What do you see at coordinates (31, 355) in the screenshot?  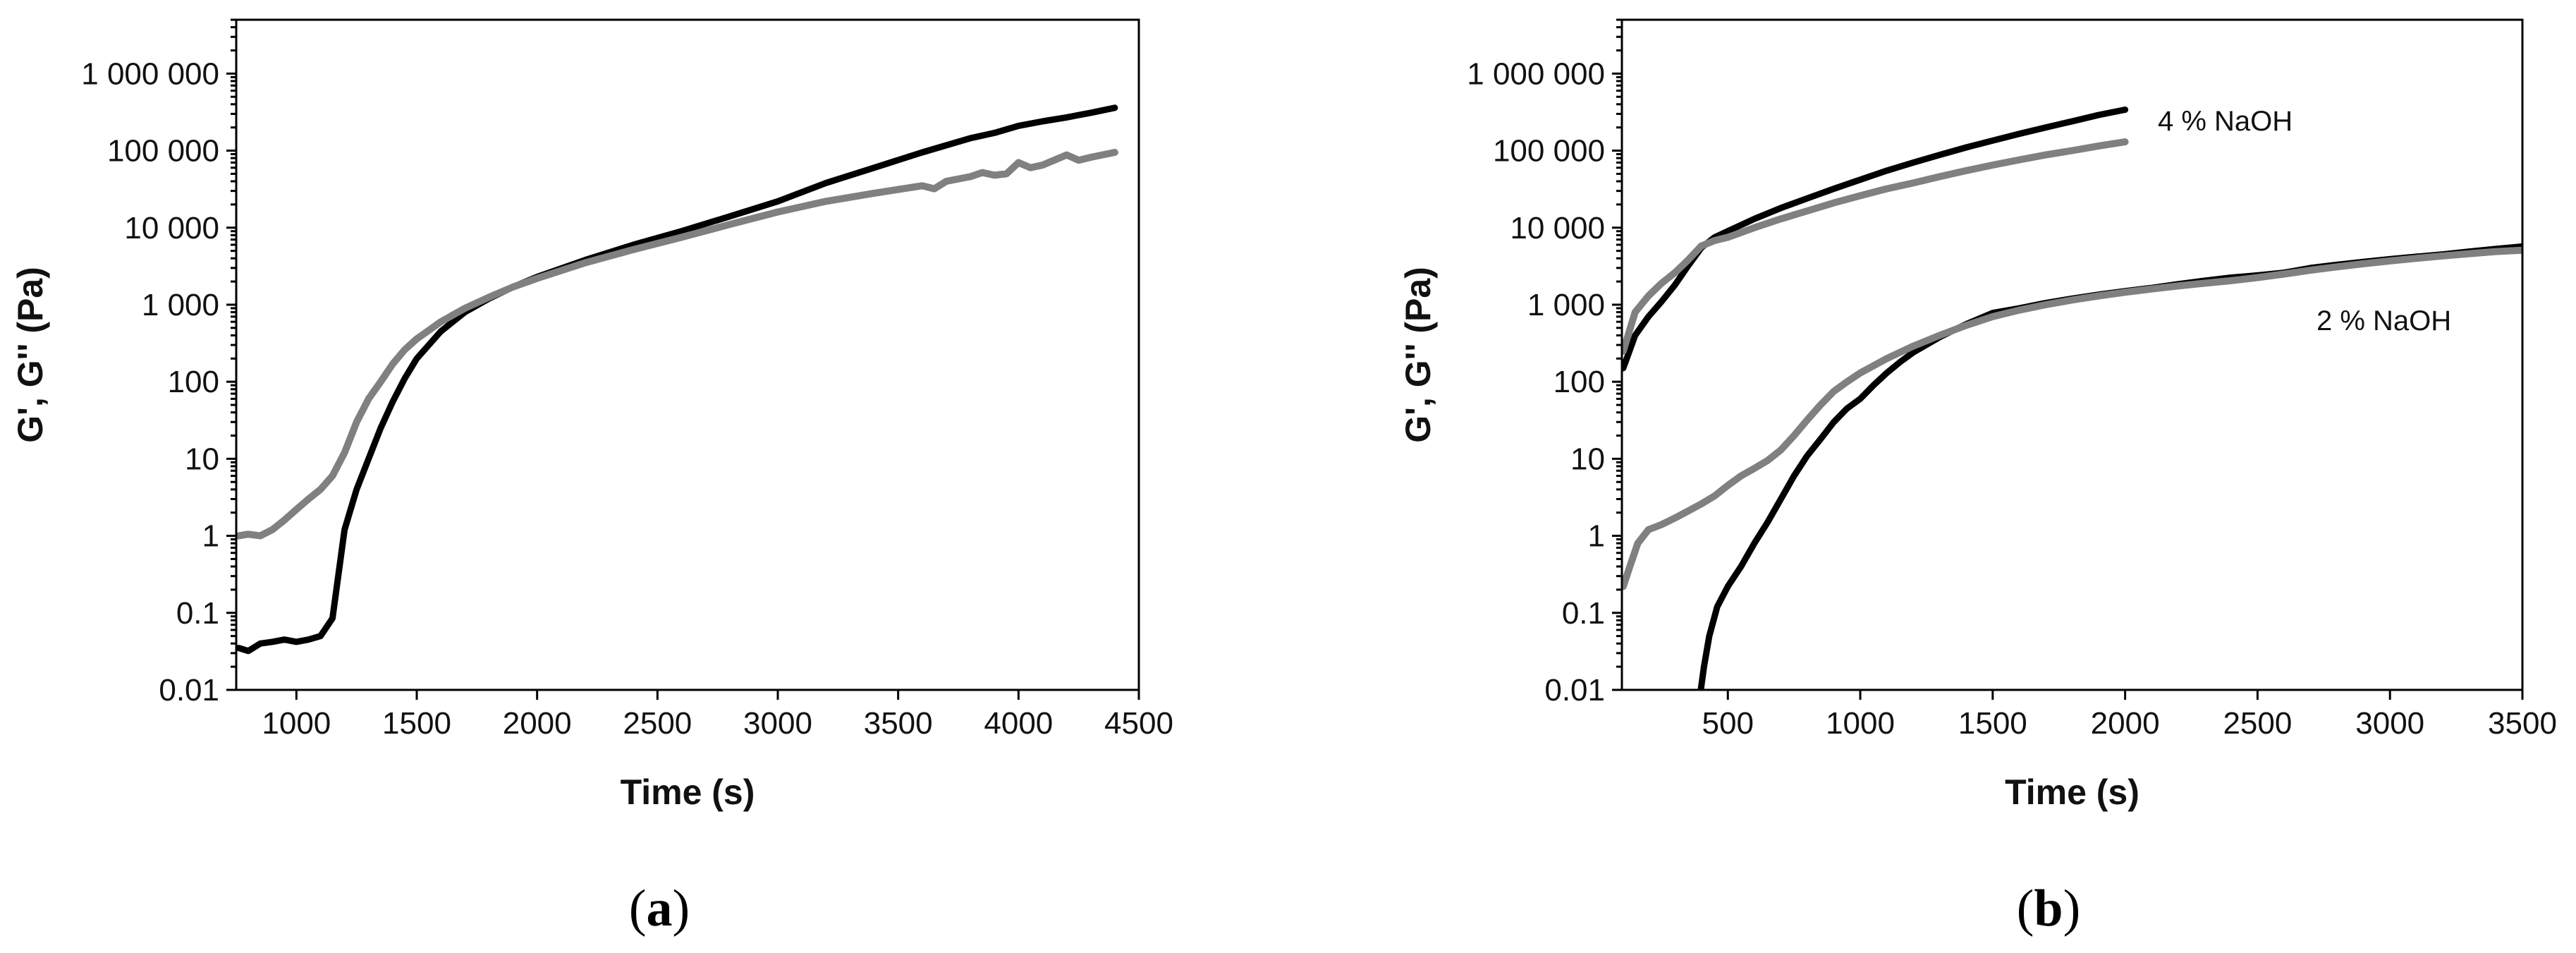 I see `panel-a-y-axis-title: G', G'' (Pa)` at bounding box center [31, 355].